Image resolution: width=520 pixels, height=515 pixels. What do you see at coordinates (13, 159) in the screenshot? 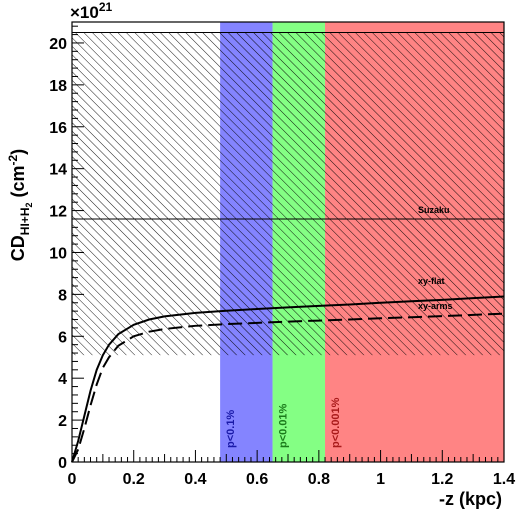
I see `y-axis-title-unit-exp: -2` at bounding box center [13, 159].